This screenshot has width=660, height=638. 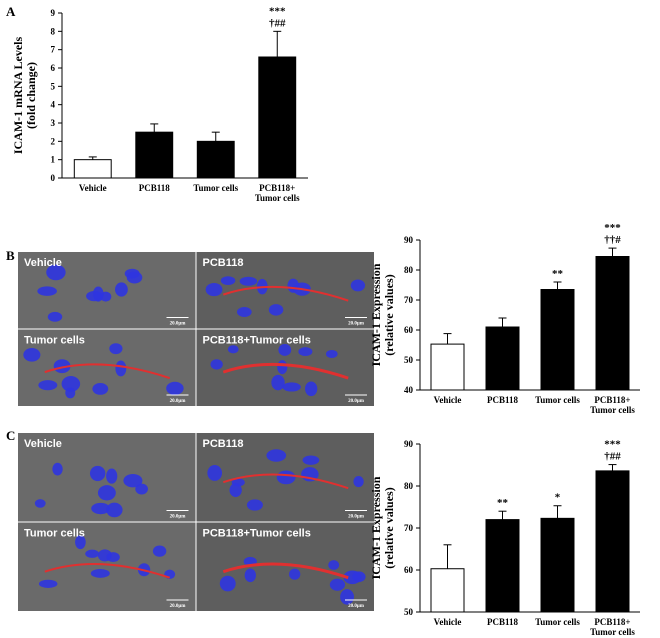 I want to click on y-tick-label: 4, so click(x=53, y=105).